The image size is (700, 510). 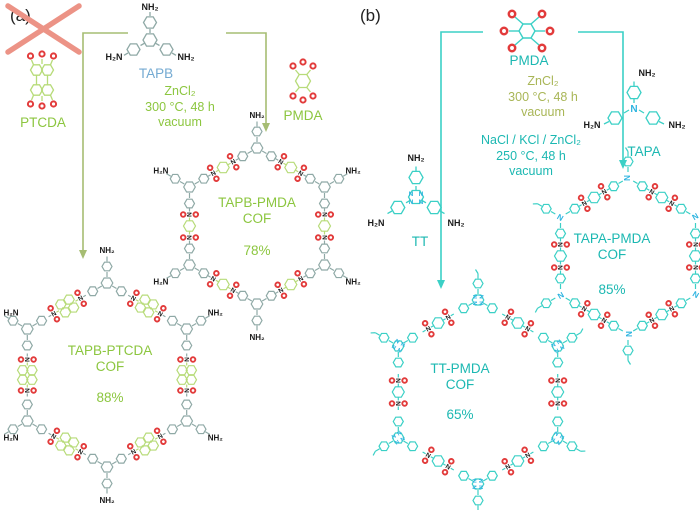 I want to click on condition-line: NaCl / KCl / ZnCl₂, so click(x=531, y=140).